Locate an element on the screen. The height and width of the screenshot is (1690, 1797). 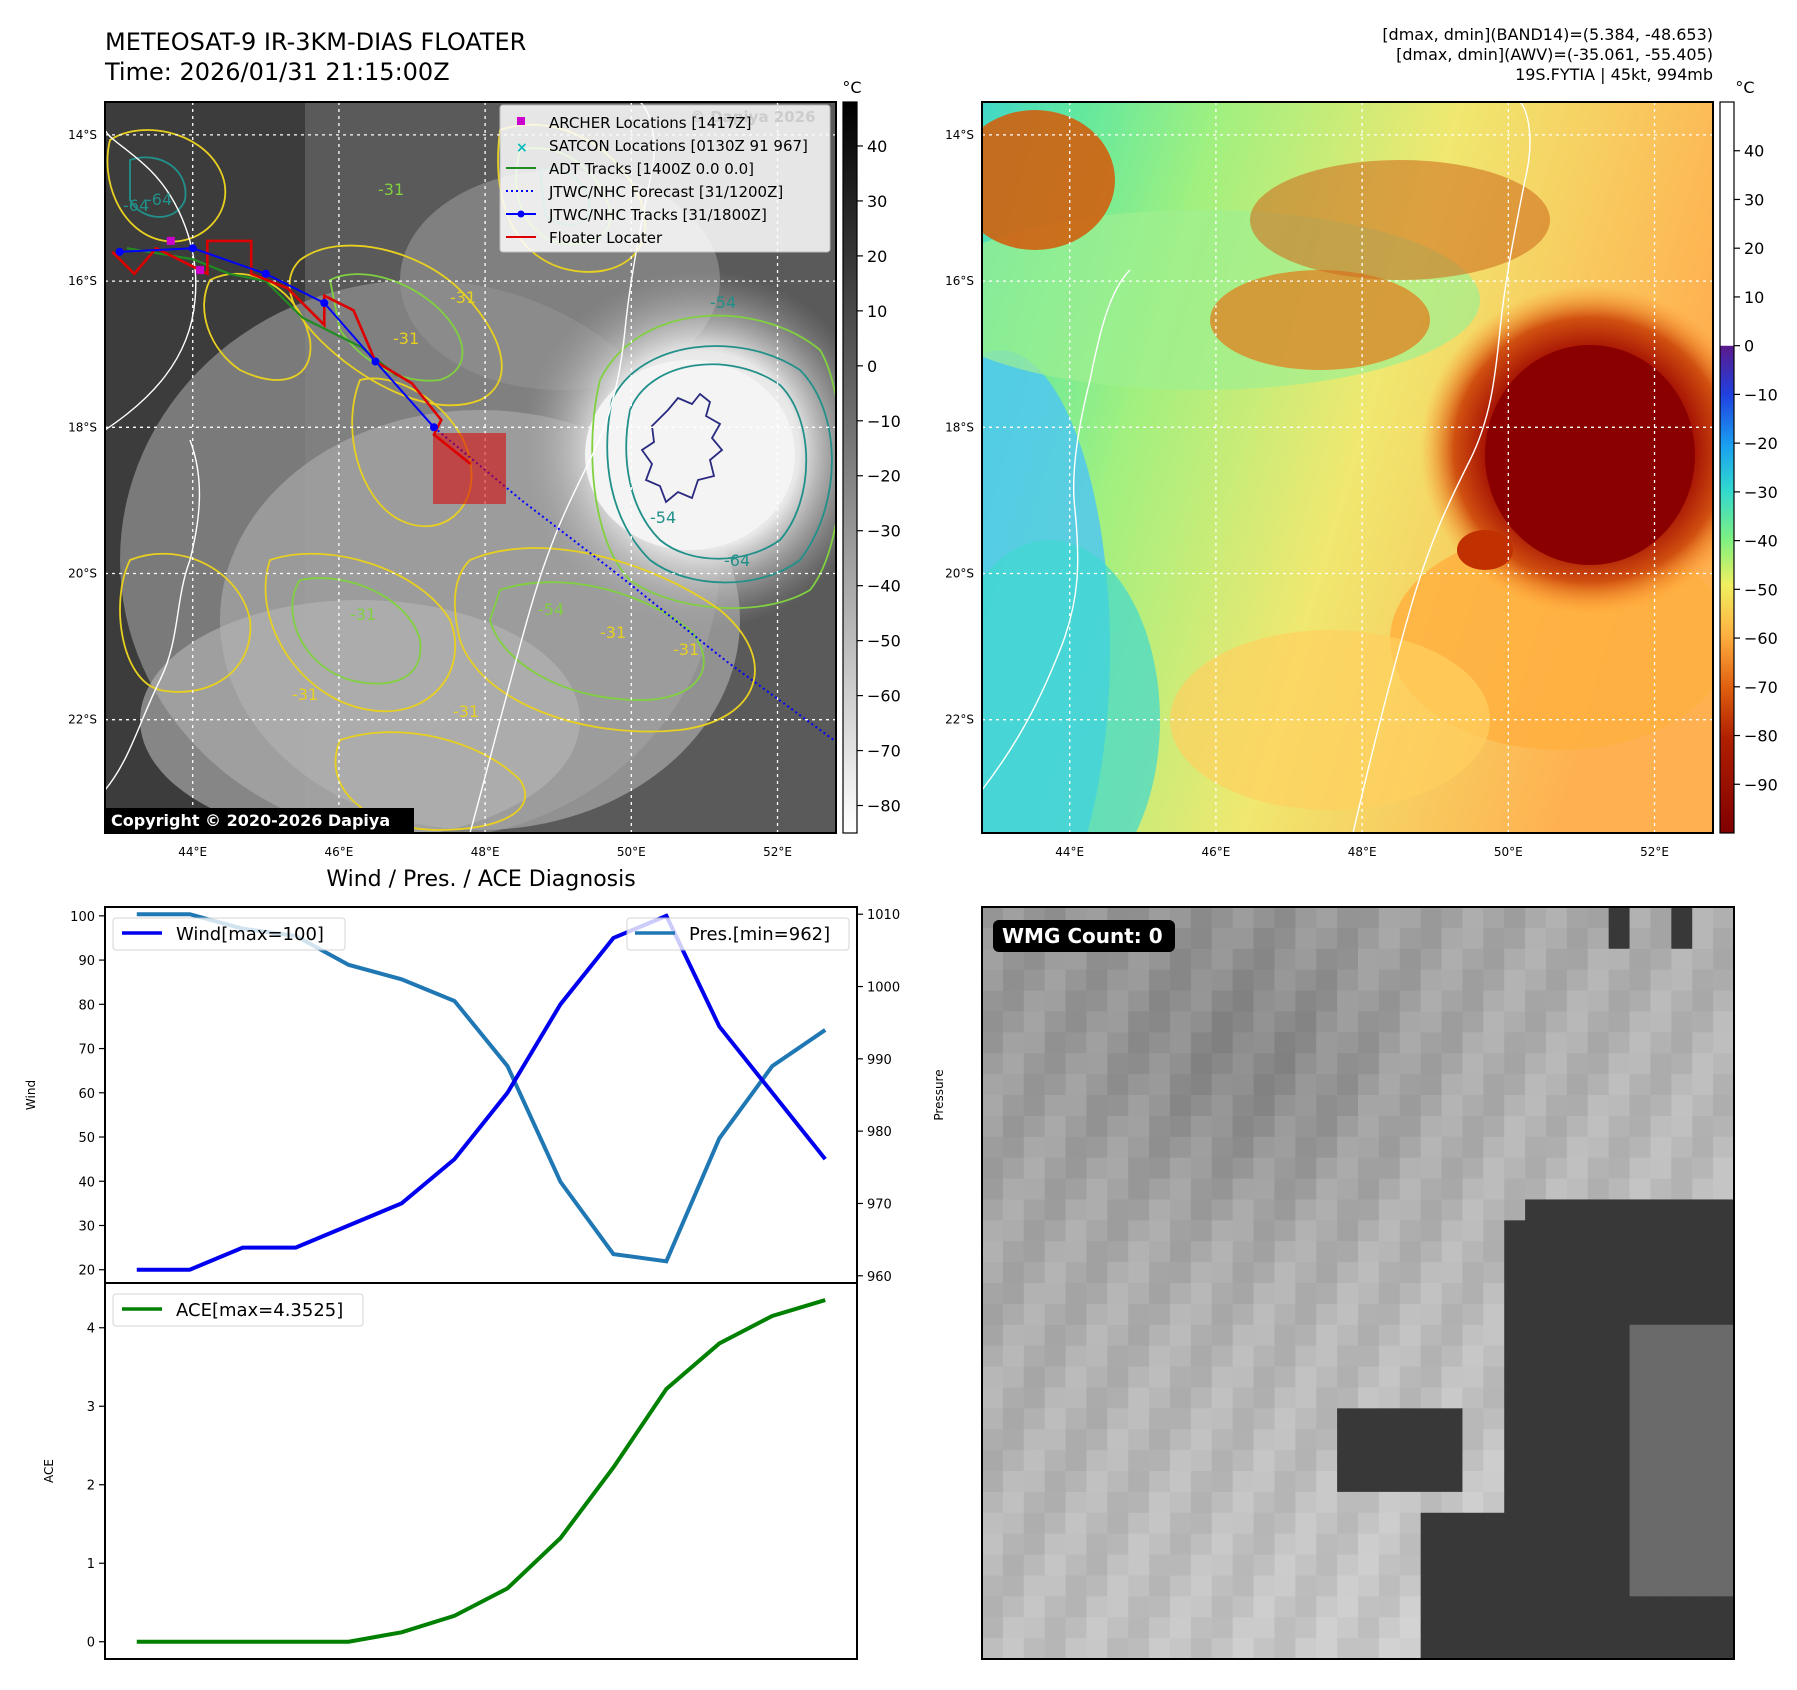
floater-locater-path is located at coordinates (291, 352).